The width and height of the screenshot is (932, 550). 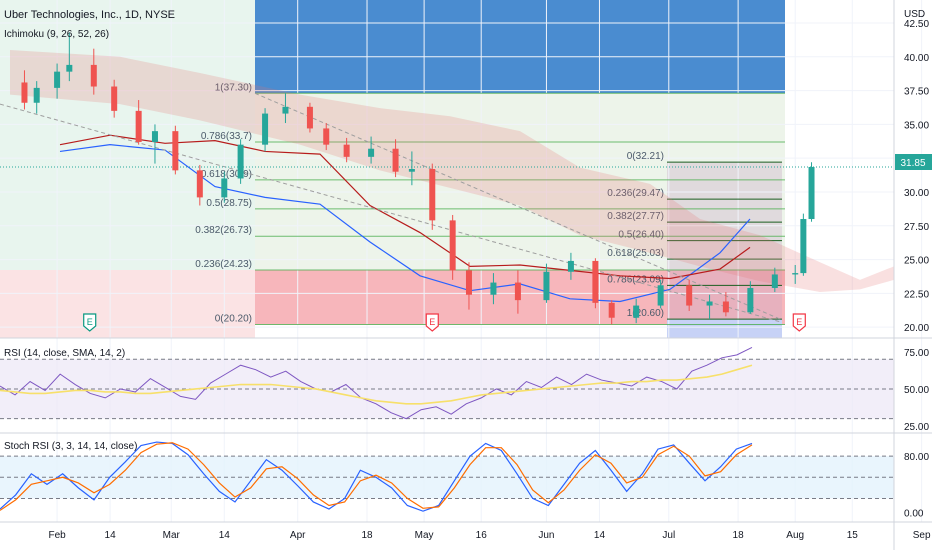 What do you see at coordinates (57, 535) in the screenshot?
I see `time-tick-label: Feb` at bounding box center [57, 535].